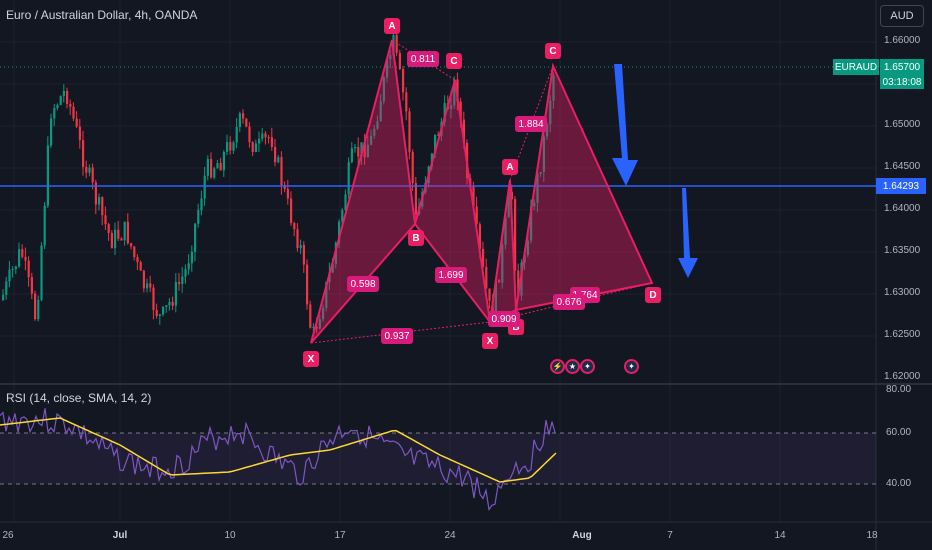 The image size is (932, 550). Describe the element at coordinates (8, 535) in the screenshot. I see `time-axis-label: 26` at that location.